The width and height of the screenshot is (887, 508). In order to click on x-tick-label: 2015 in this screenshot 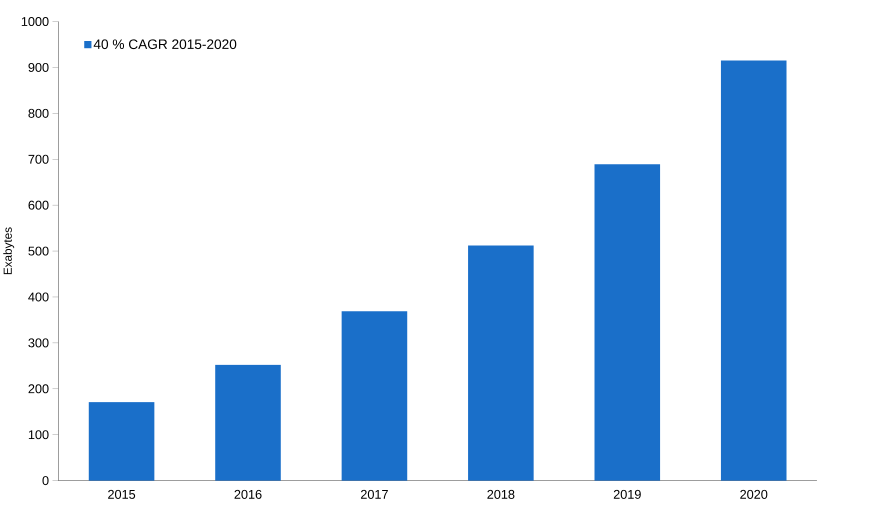, I will do `click(122, 494)`.